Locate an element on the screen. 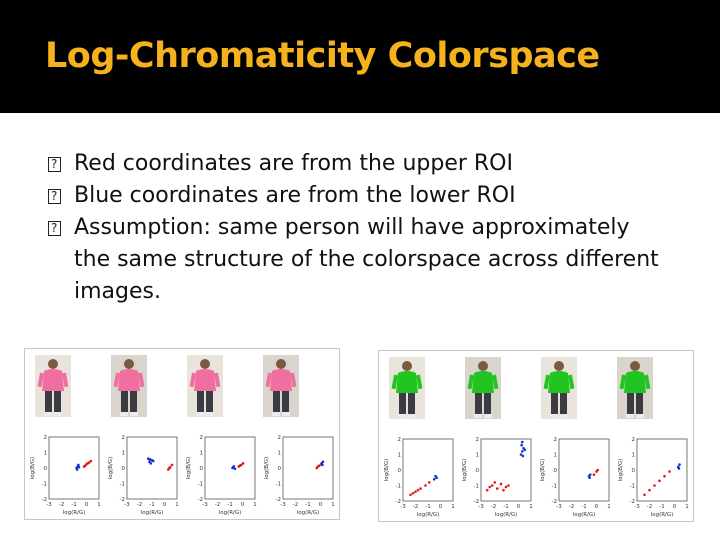  bullet-item: Blue coordinates are from the lower ROI is located at coordinates (358, 196).